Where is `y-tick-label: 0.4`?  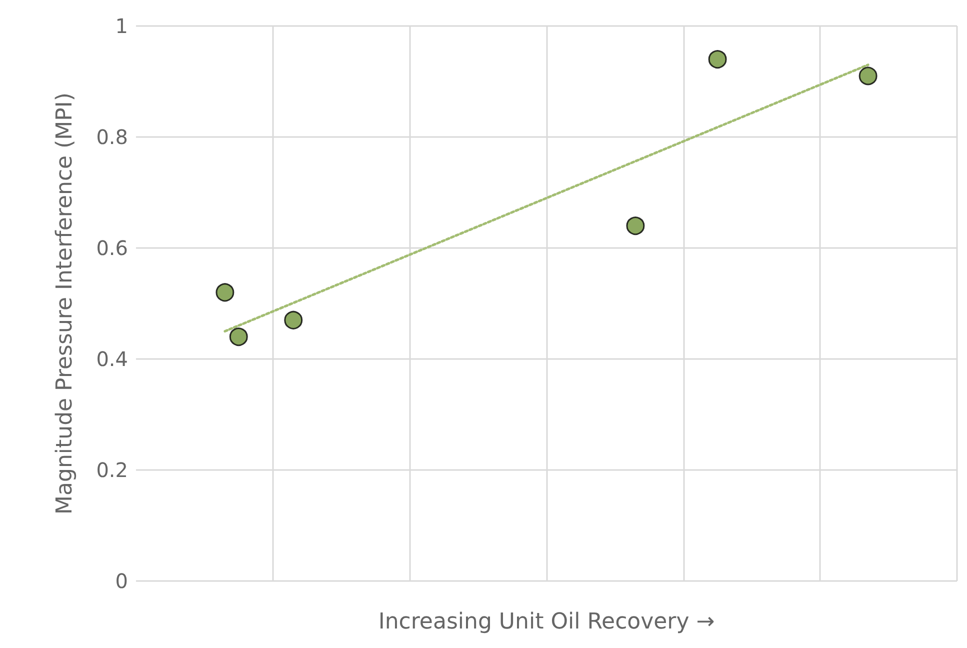 y-tick-label: 0.4 is located at coordinates (112, 359).